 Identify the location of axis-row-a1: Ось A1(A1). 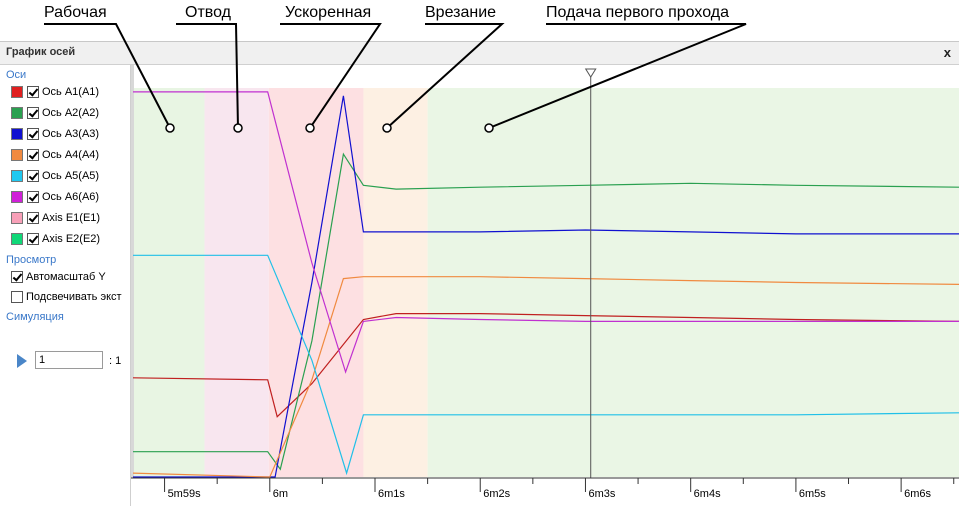
(55, 92).